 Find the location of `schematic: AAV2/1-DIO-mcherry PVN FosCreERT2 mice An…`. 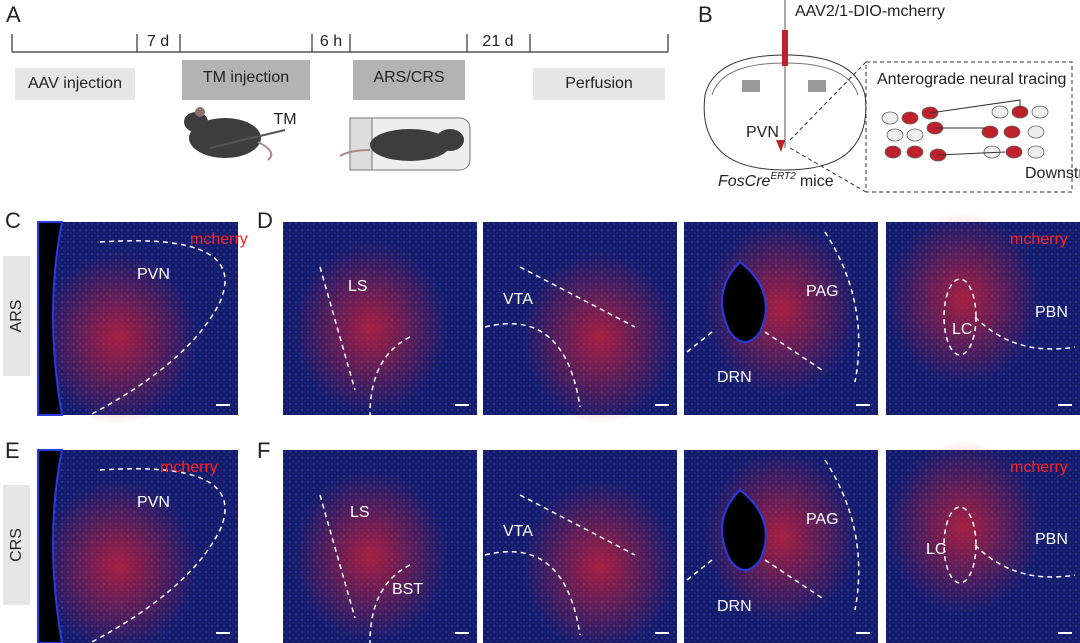

schematic: AAV2/1-DIO-mcherry PVN FosCreERT2 mice An… is located at coordinates (891, 96).